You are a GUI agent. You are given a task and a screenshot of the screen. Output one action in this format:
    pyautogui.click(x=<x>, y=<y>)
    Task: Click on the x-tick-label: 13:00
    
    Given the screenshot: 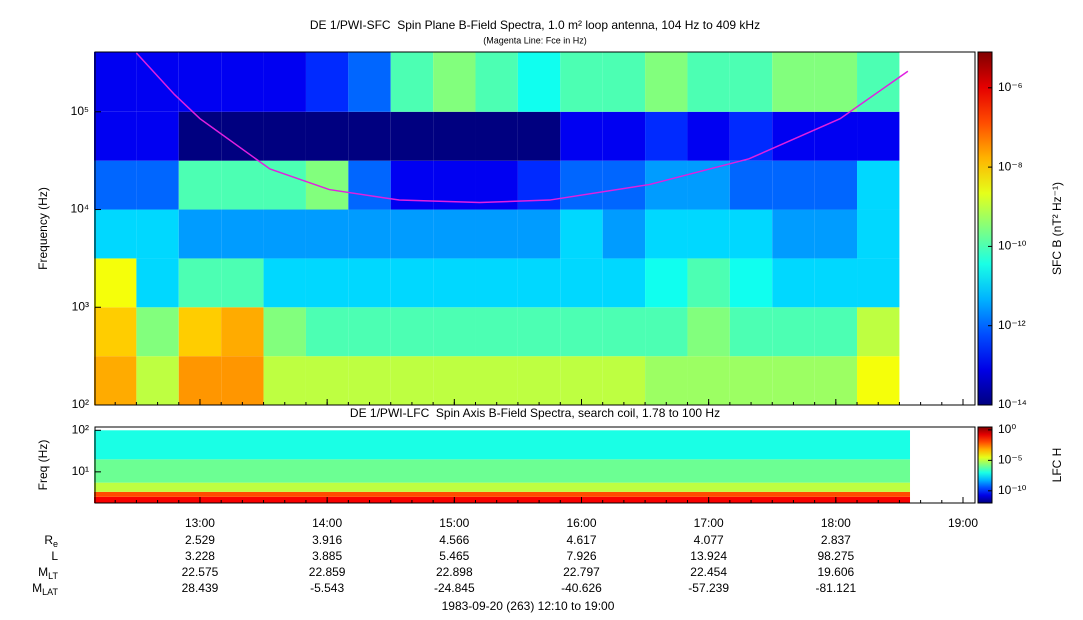 What is the action you would take?
    pyautogui.click(x=200, y=523)
    